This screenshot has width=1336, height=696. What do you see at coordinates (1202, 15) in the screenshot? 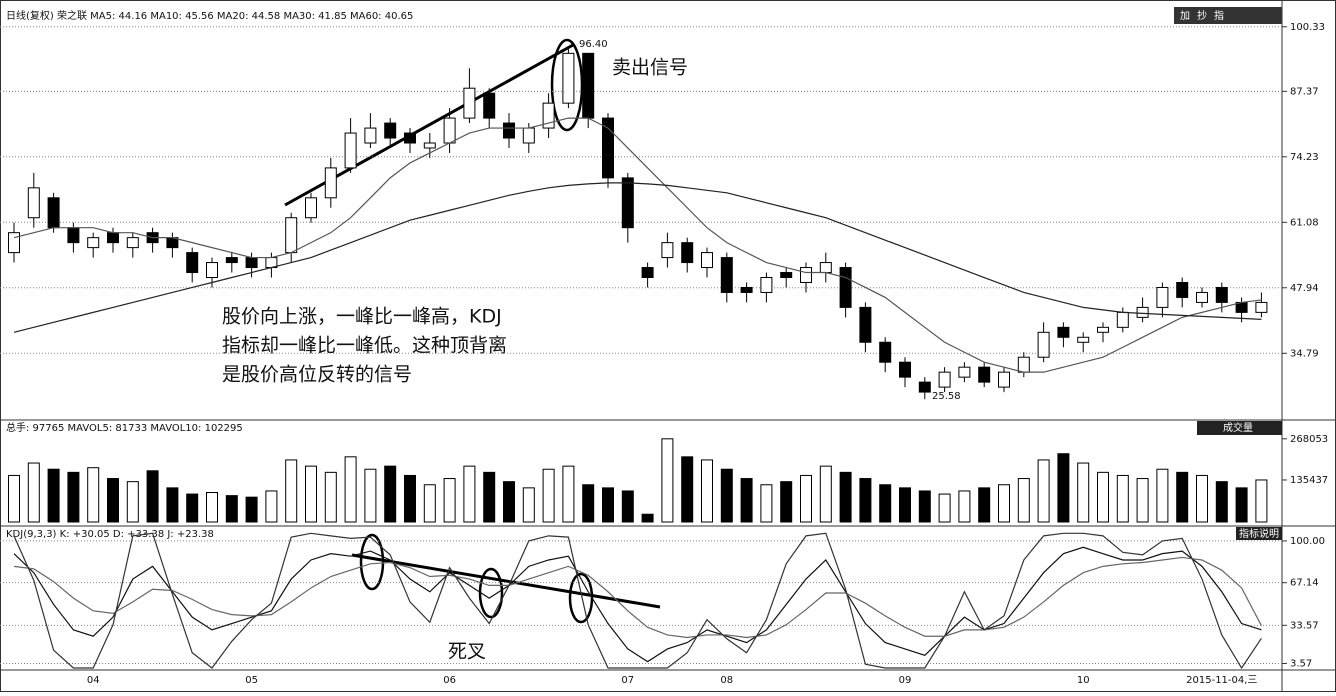
I see `toolbar-button: 抄` at bounding box center [1202, 15].